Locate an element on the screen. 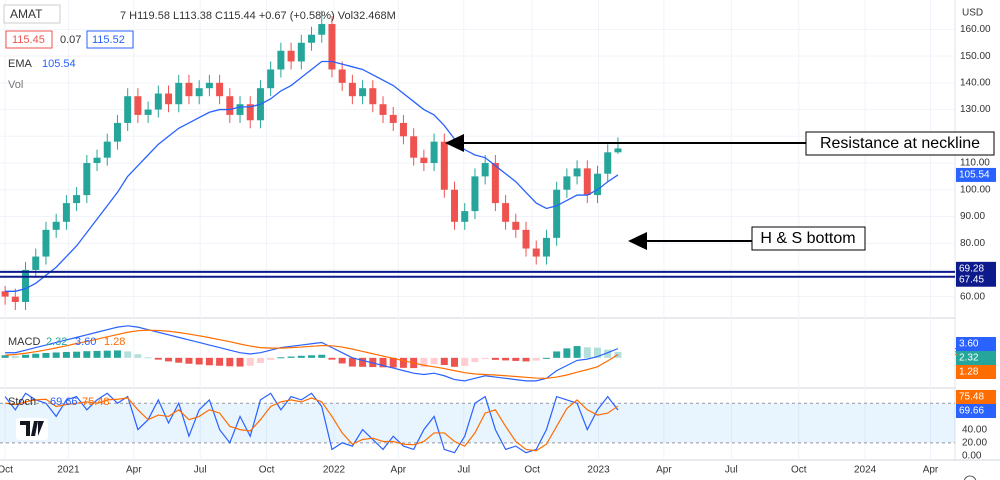  macd-tag: 1.28 is located at coordinates (969, 372).